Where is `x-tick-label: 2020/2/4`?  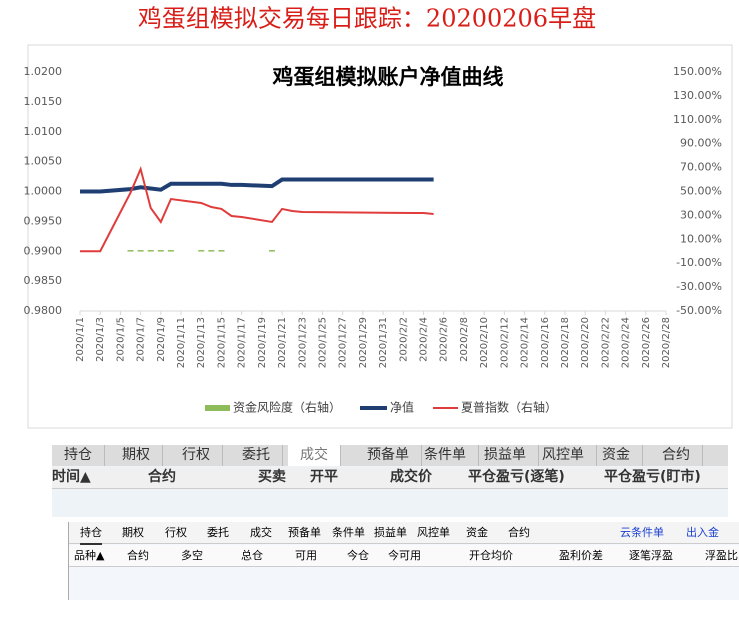 x-tick-label: 2020/2/4 is located at coordinates (424, 339).